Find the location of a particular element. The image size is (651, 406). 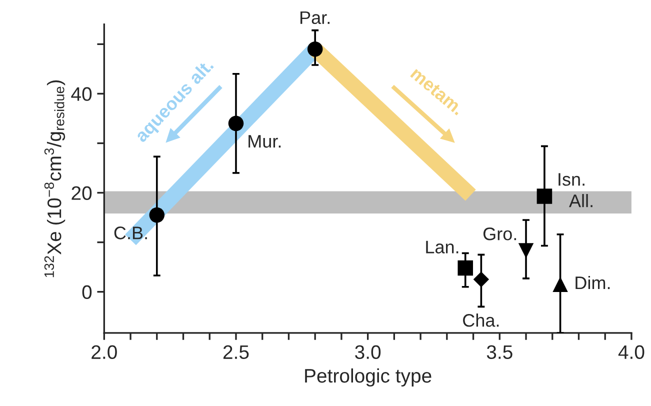

series-label: C.B. is located at coordinates (130, 233).